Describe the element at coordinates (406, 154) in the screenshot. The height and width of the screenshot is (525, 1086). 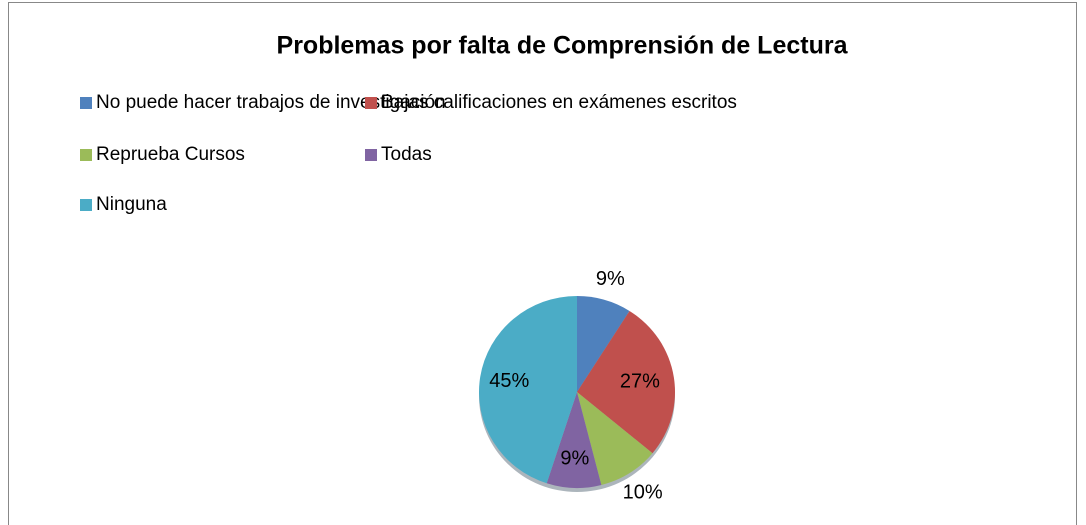
I see `legend-label: Todas` at that location.